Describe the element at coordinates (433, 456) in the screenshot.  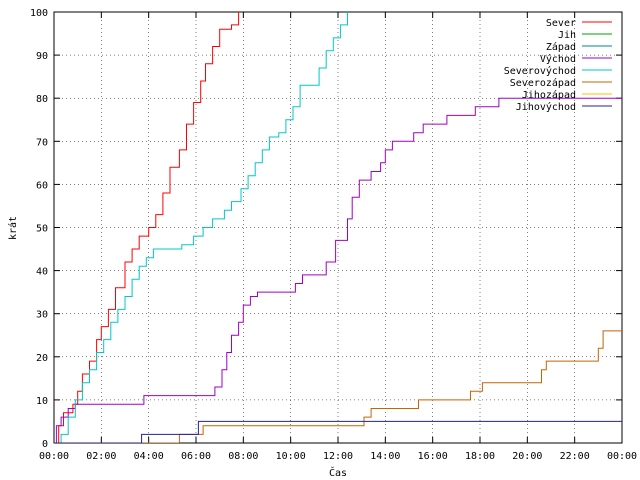
I see `x-tick-label: 16:00` at that location.